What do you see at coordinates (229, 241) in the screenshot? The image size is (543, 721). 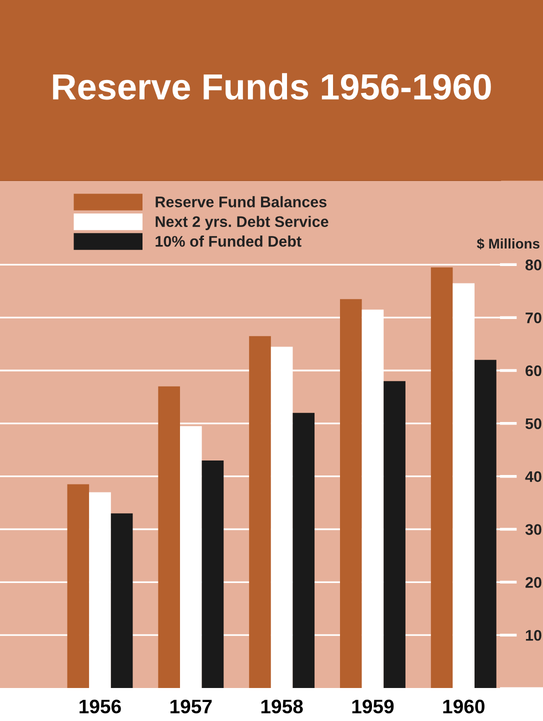 I see `legend-label: 10% of Funded Debt` at bounding box center [229, 241].